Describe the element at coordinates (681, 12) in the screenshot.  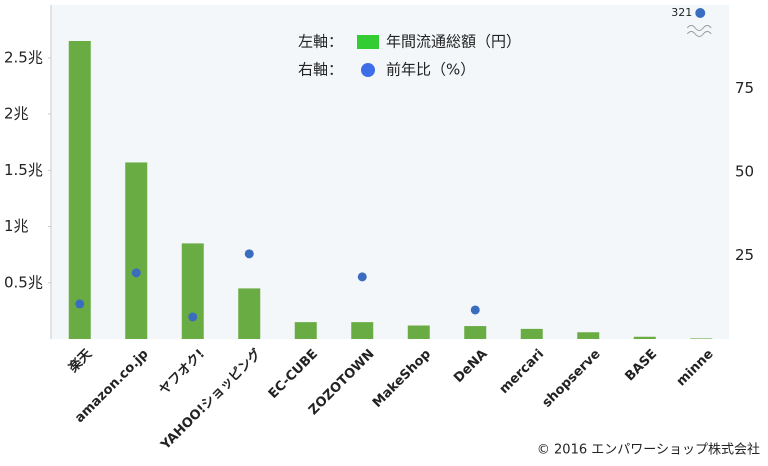
I see `data-label: 321` at that location.